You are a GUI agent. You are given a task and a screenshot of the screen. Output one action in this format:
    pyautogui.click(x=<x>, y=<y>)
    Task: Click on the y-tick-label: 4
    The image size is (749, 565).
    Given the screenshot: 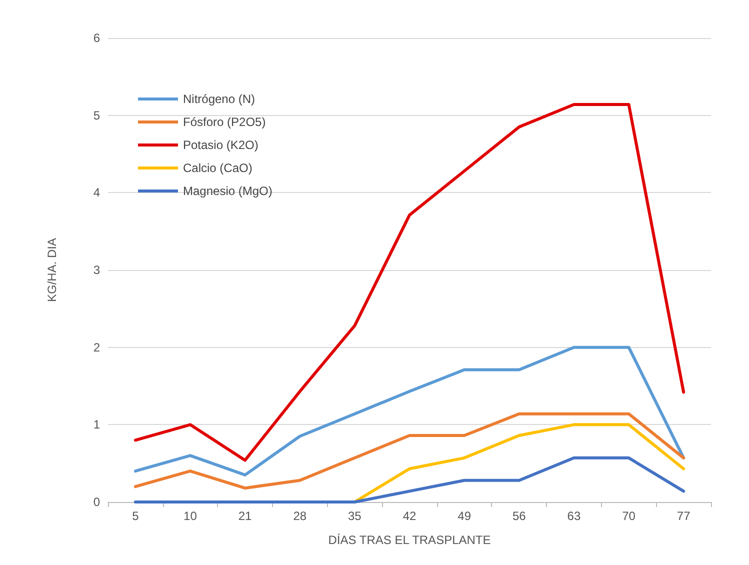 What is the action you would take?
    pyautogui.click(x=96, y=193)
    